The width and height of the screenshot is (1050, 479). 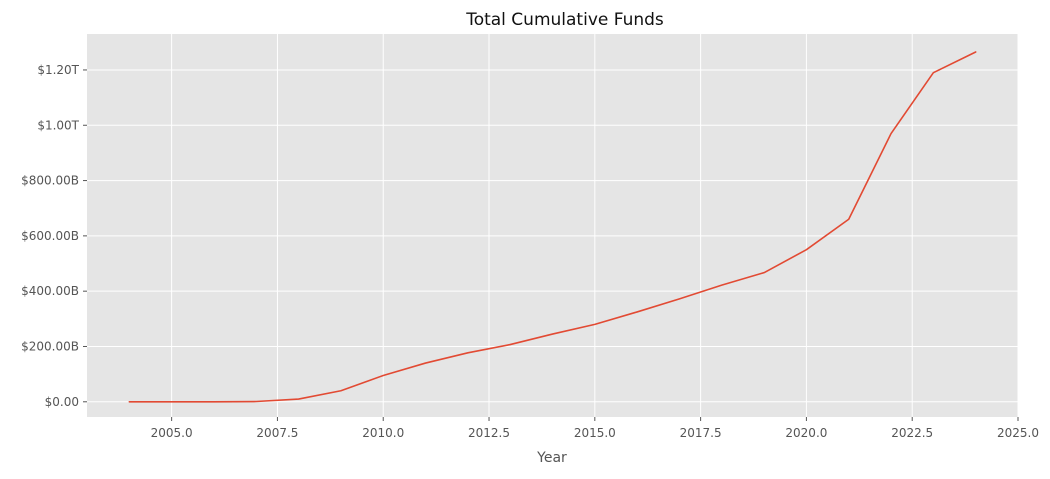 I want to click on x-axis-label: Year, so click(x=551, y=458).